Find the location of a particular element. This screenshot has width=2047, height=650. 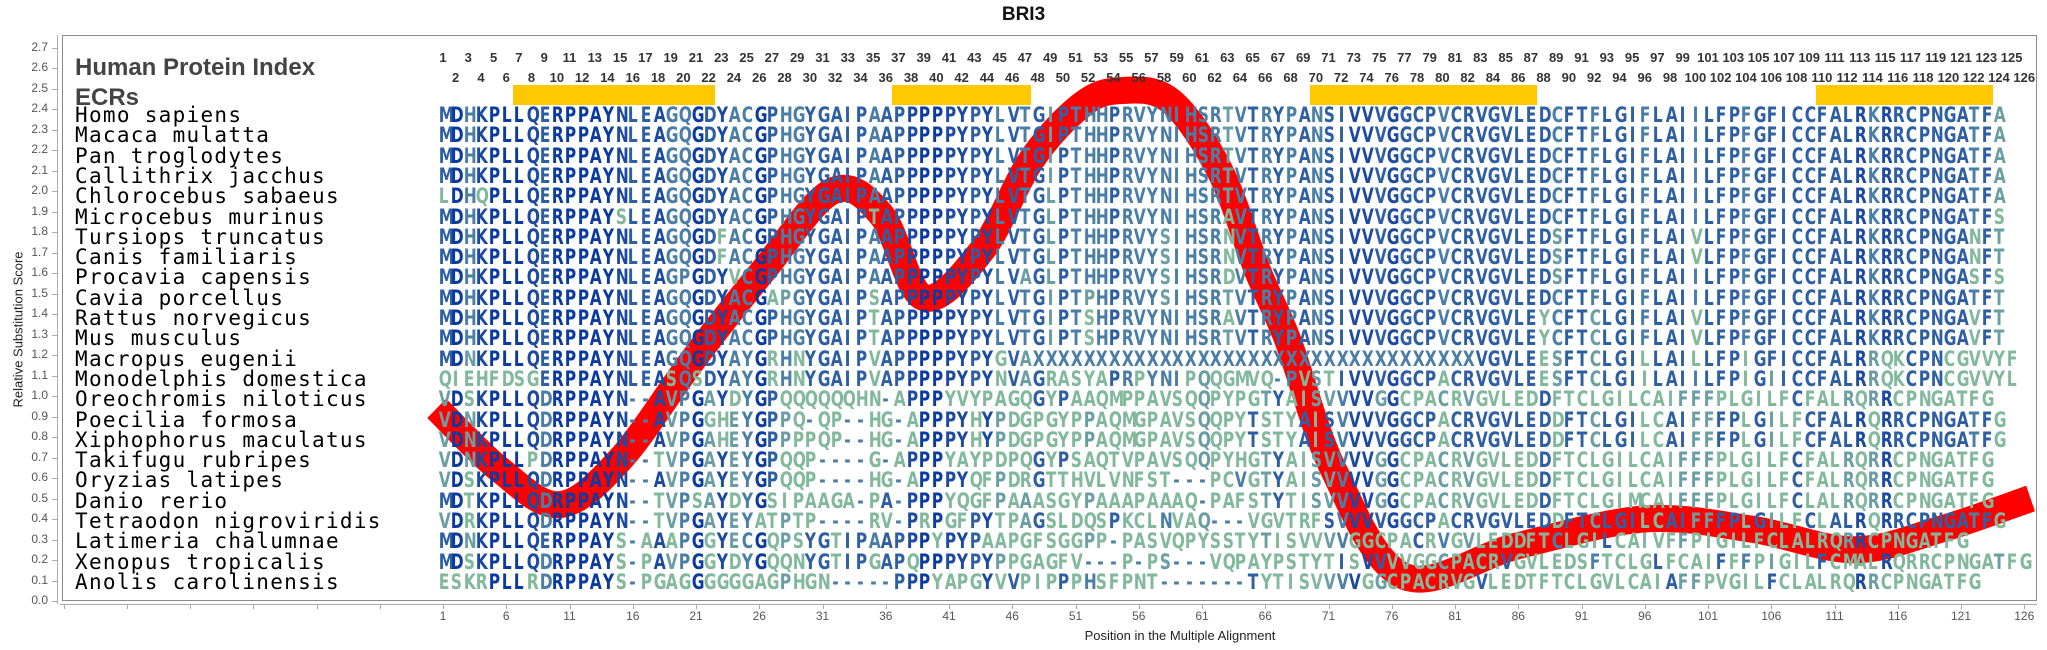

residue: H is located at coordinates (469, 277).